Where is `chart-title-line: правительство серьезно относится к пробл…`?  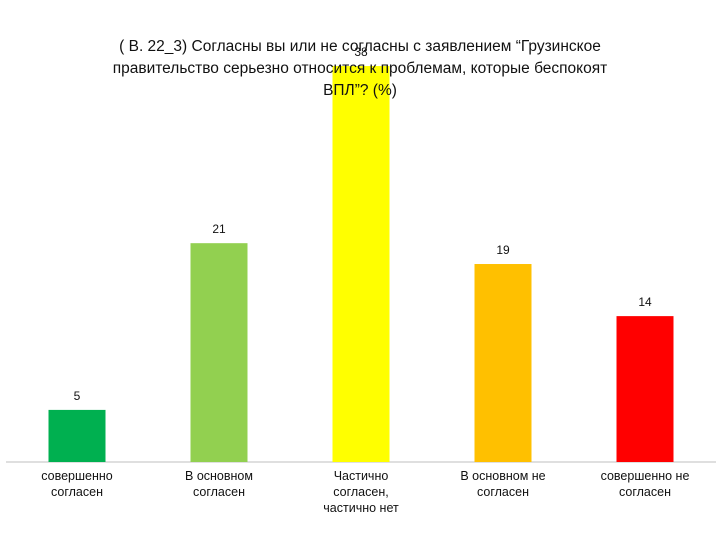 chart-title-line: правительство серьезно относится к пробл… is located at coordinates (360, 68).